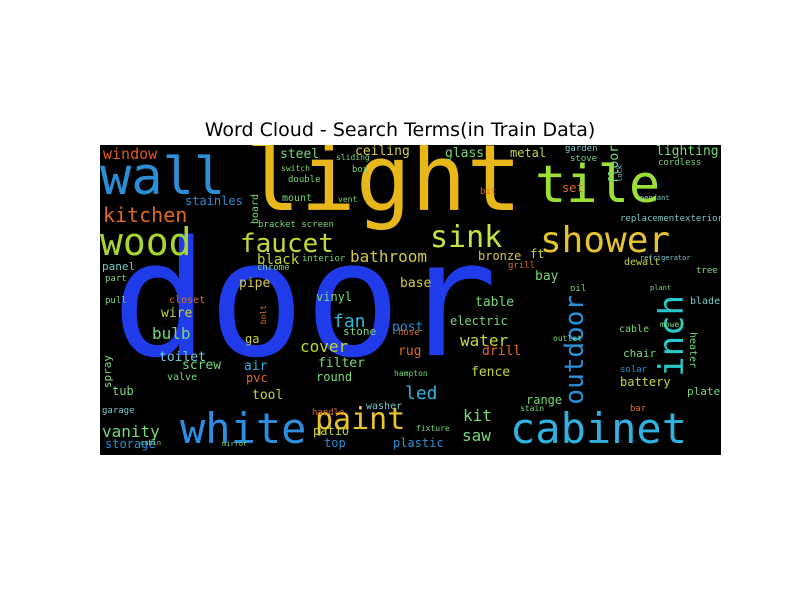 The image size is (800, 600). What do you see at coordinates (687, 152) in the screenshot?
I see `cloud-word-lighting: lighting` at bounding box center [687, 152].